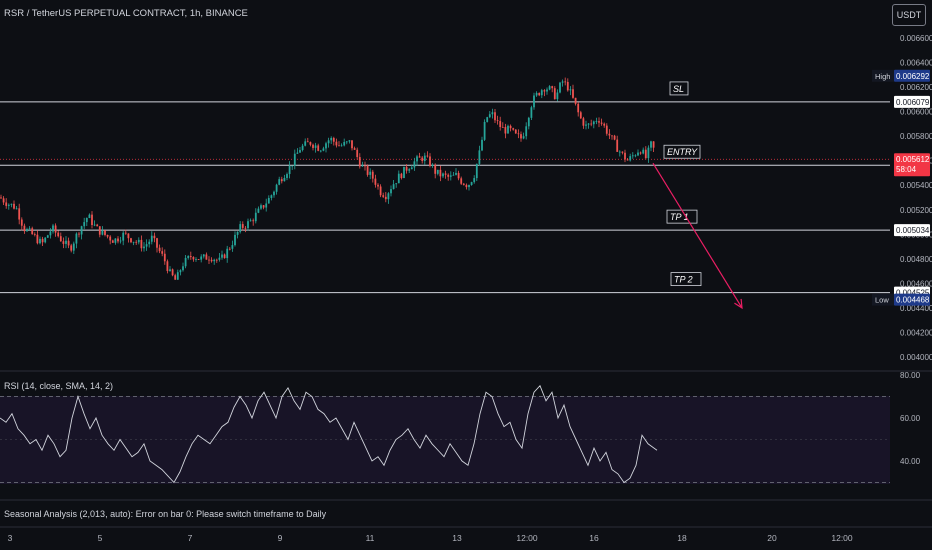  I want to click on time-tick-label: 20, so click(772, 538).